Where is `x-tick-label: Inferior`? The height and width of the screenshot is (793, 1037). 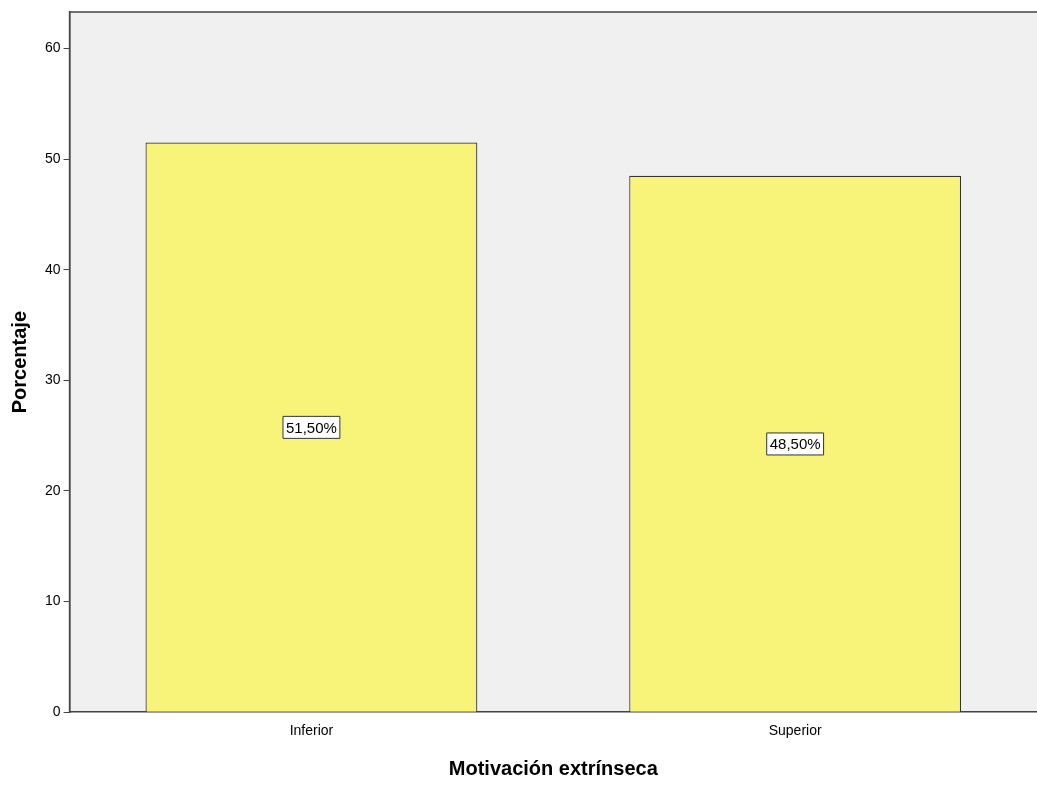
x-tick-label: Inferior is located at coordinates (311, 730).